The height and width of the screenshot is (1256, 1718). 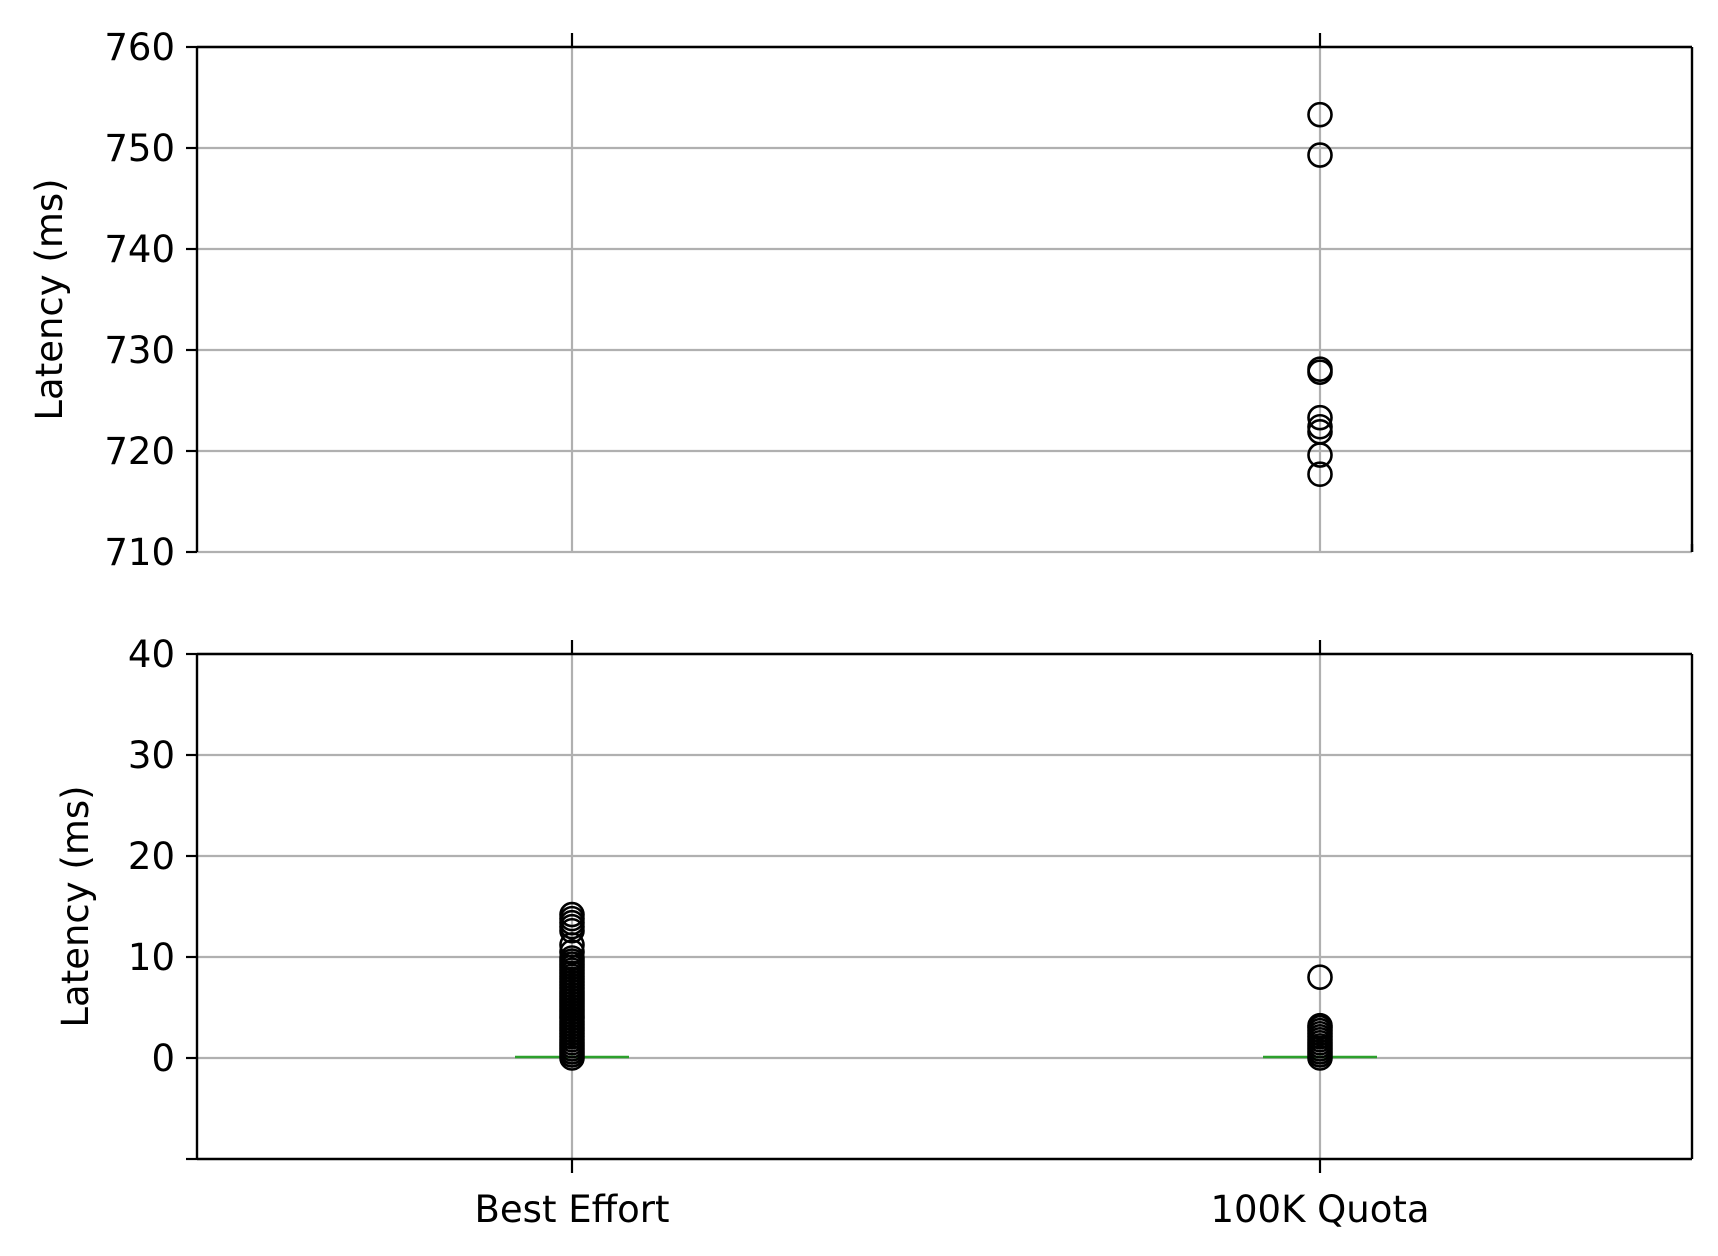 I want to click on y-tick-label: 750, so click(x=139, y=148).